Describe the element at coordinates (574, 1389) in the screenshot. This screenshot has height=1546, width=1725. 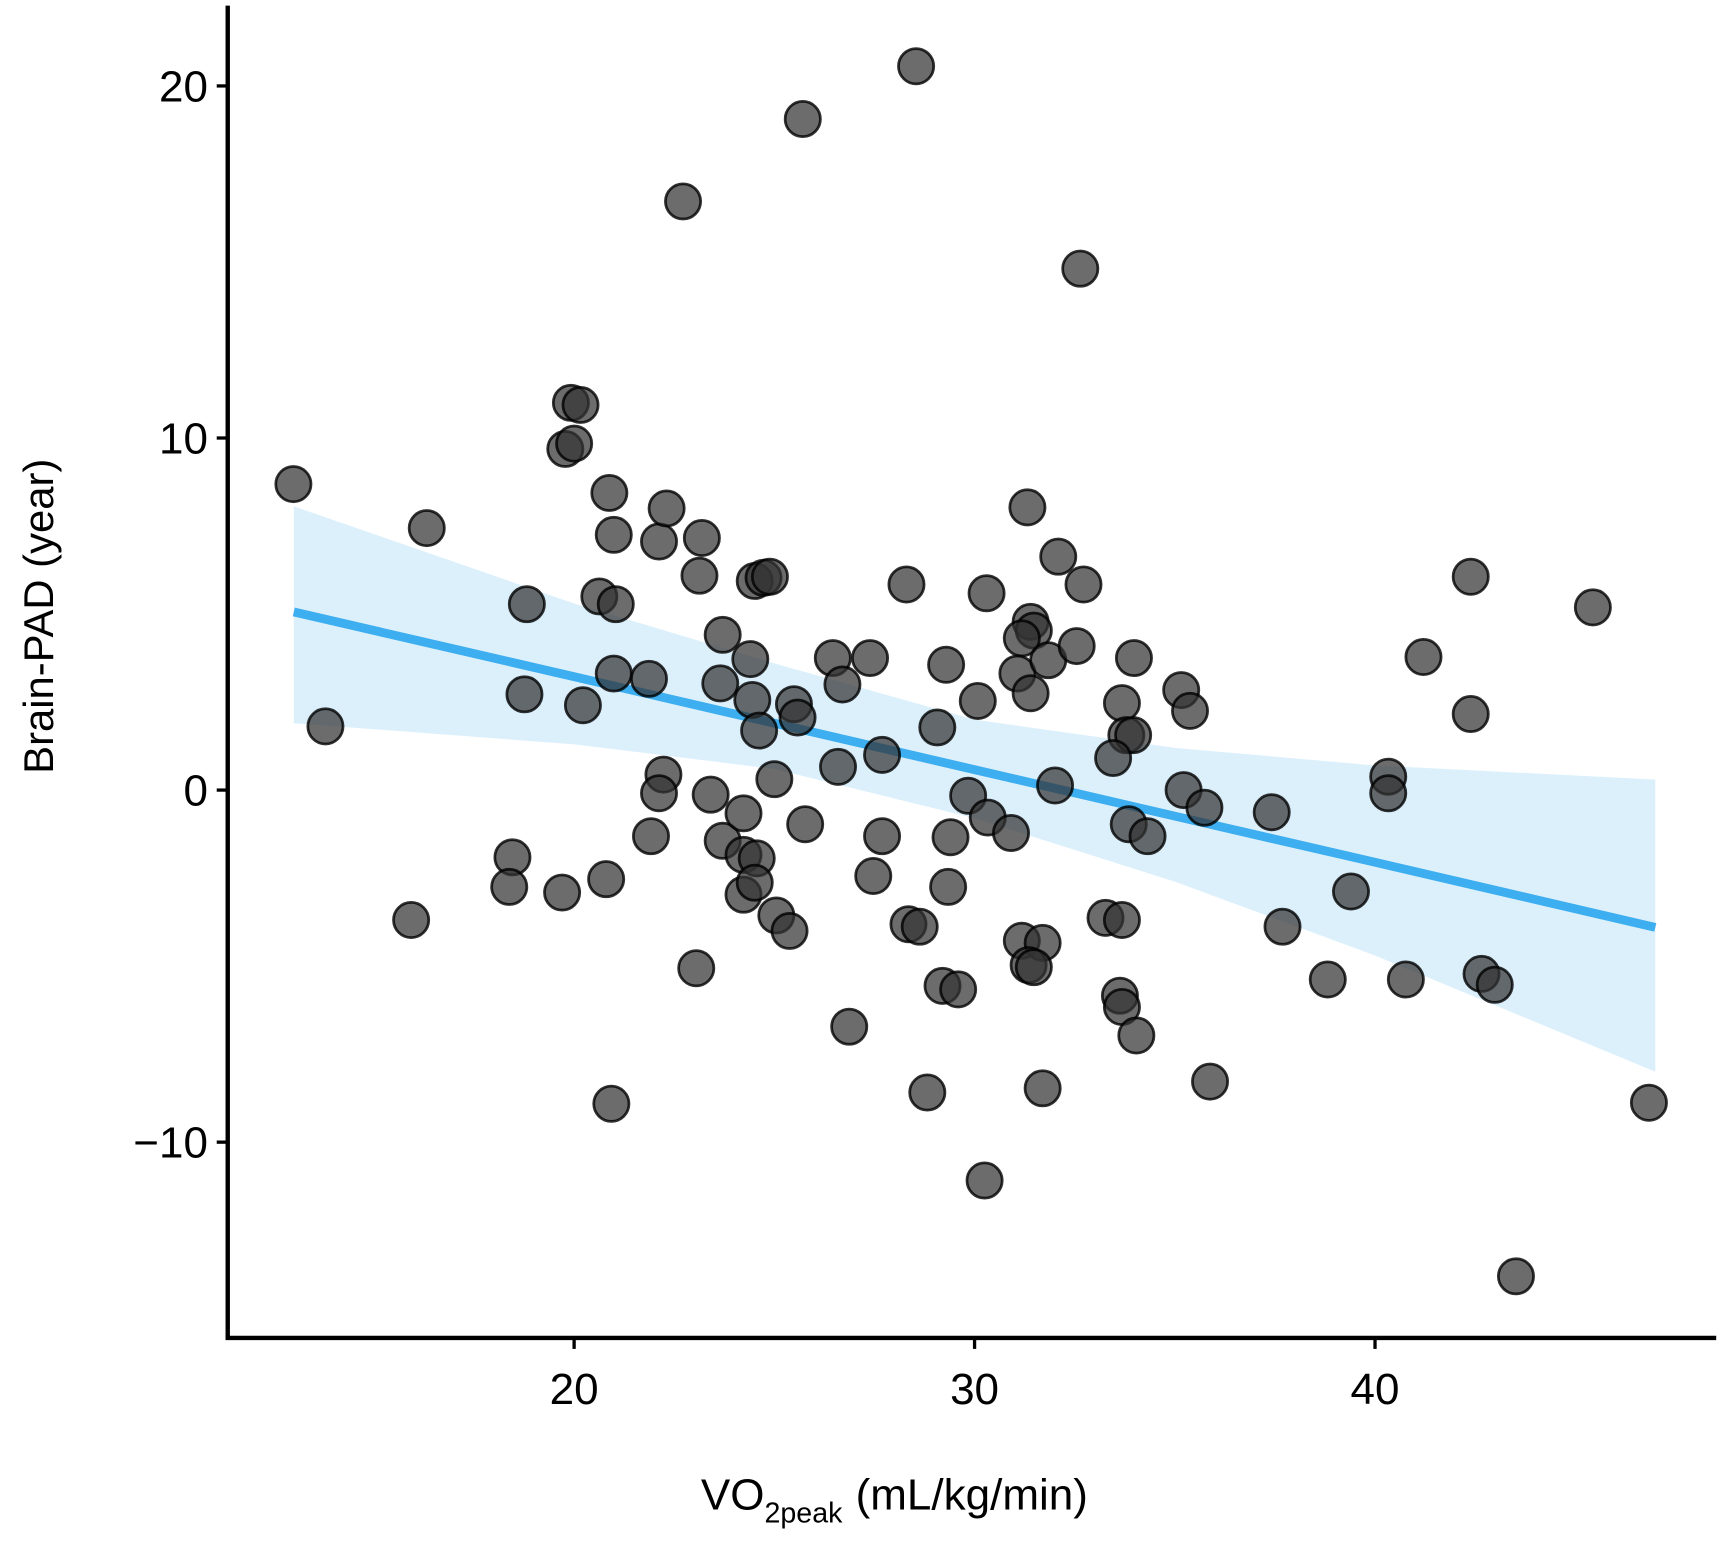
I see `x-tick-label: 20` at that location.